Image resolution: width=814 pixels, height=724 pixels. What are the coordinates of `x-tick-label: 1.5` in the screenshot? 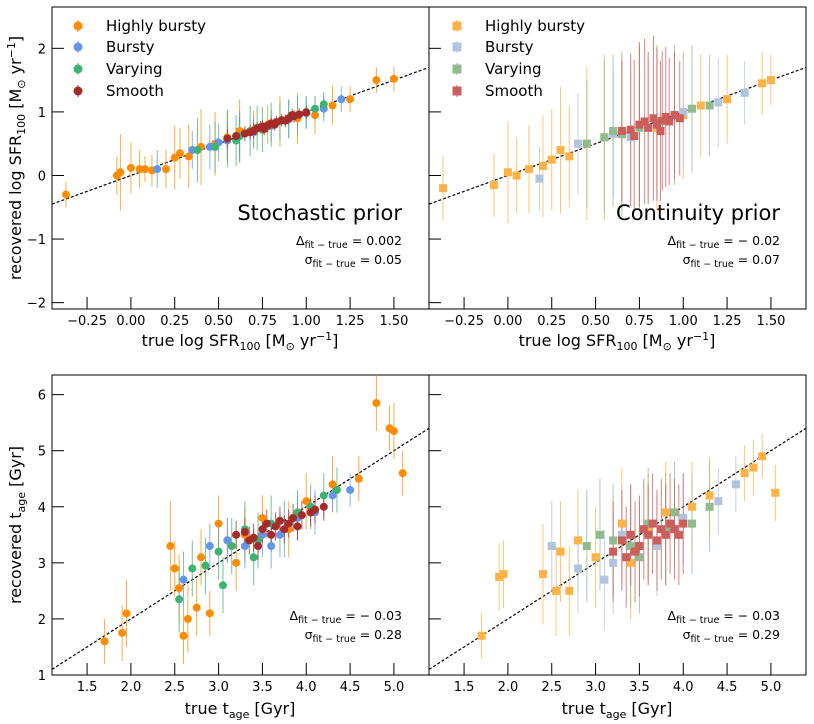 It's located at (87, 687).